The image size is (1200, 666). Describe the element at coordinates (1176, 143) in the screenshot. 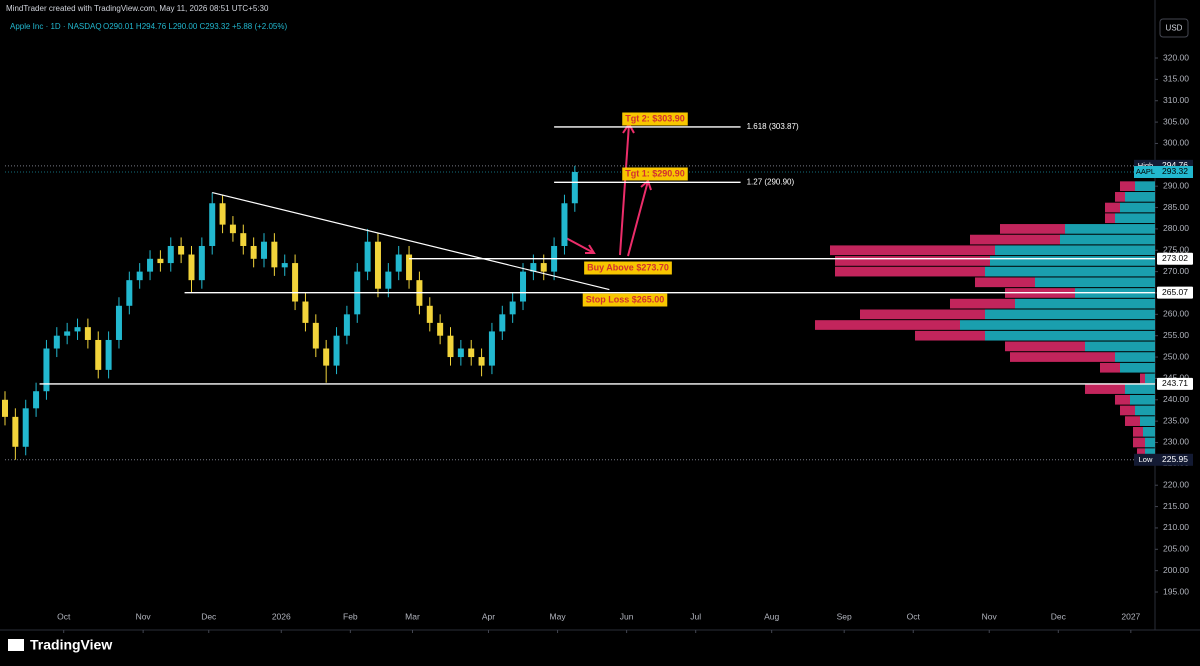

I see `y-tick-label: 300.00` at that location.